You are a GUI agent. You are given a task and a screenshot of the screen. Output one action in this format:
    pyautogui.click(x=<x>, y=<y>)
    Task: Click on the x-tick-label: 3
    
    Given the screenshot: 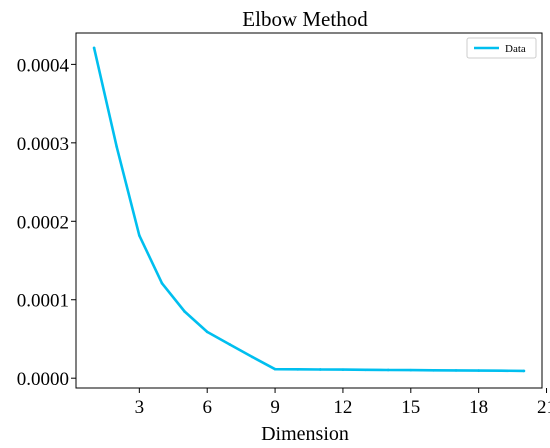 What is the action you would take?
    pyautogui.click(x=140, y=407)
    